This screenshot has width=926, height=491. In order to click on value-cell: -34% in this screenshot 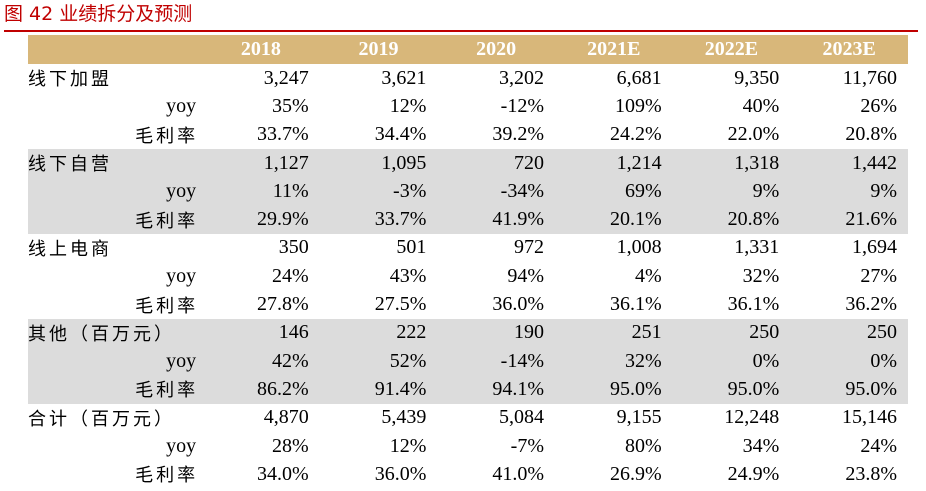, I will do `click(496, 191)`.